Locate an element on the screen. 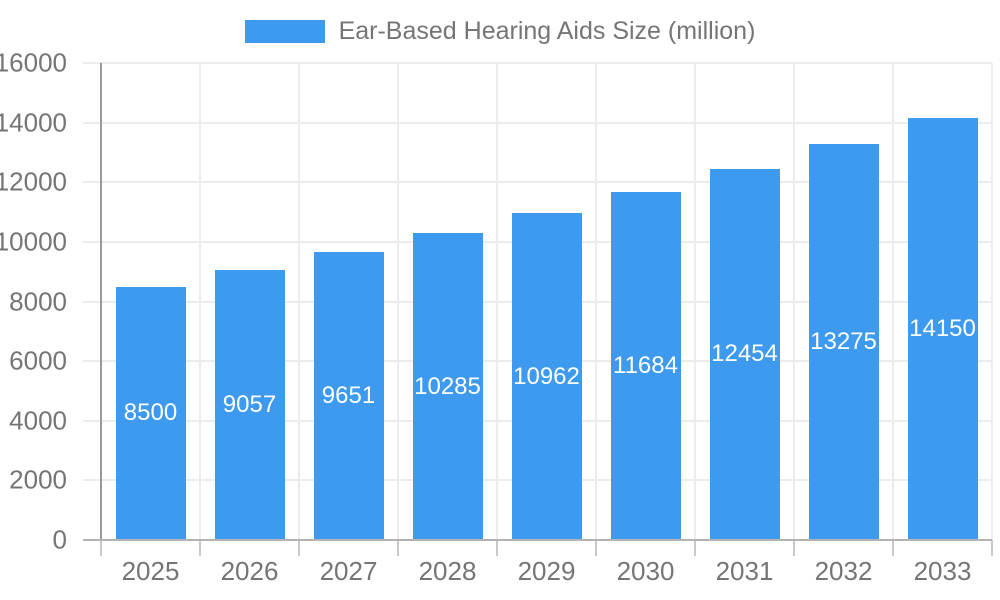  bar-value-label: 14150 is located at coordinates (942, 329).